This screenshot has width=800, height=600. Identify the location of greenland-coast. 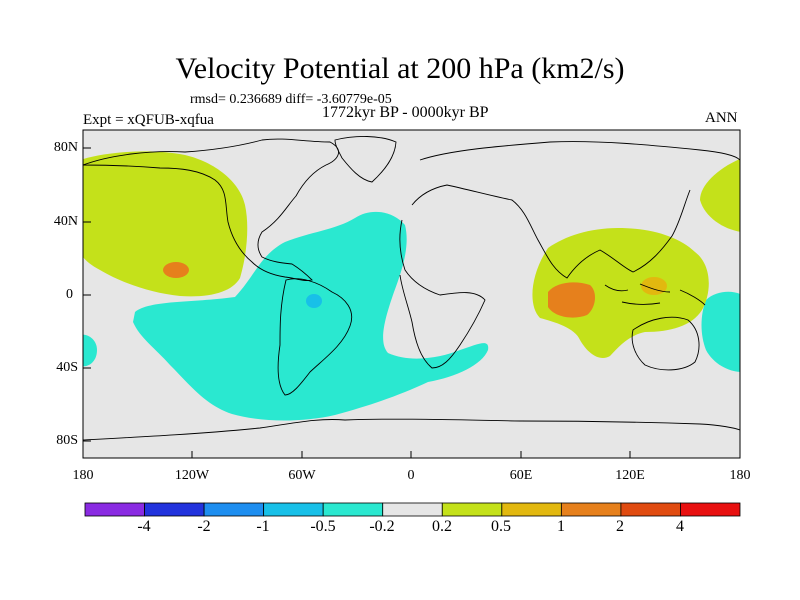
(365, 159).